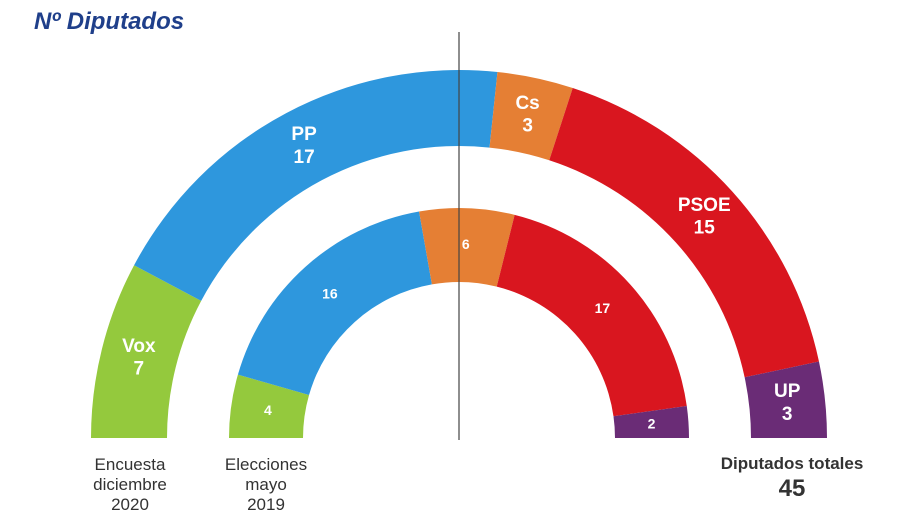 The width and height of the screenshot is (900, 524). What do you see at coordinates (330, 293) in the screenshot?
I see `segment-label-pp: 16` at bounding box center [330, 293].